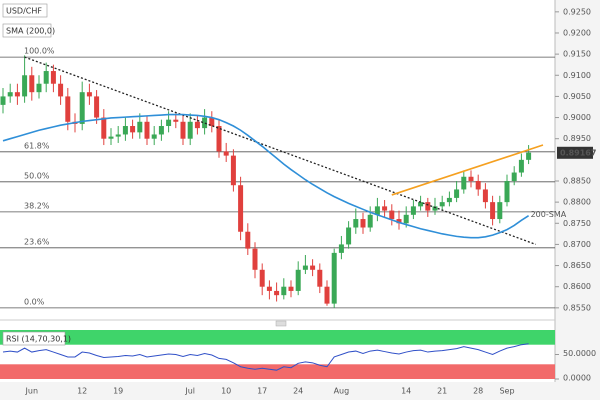  What do you see at coordinates (577, 265) in the screenshot?
I see `y-tick-label: 0.8650` at bounding box center [577, 265].